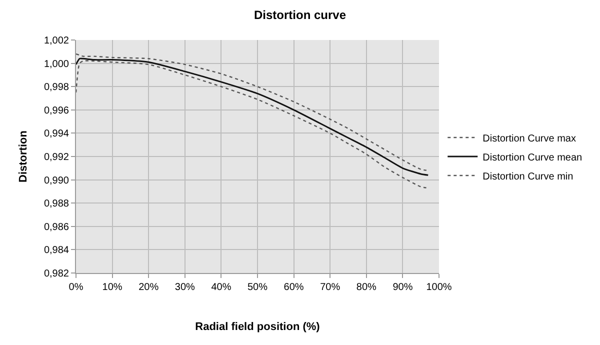  I want to click on legend-label: Distortion Curve max, so click(529, 138).